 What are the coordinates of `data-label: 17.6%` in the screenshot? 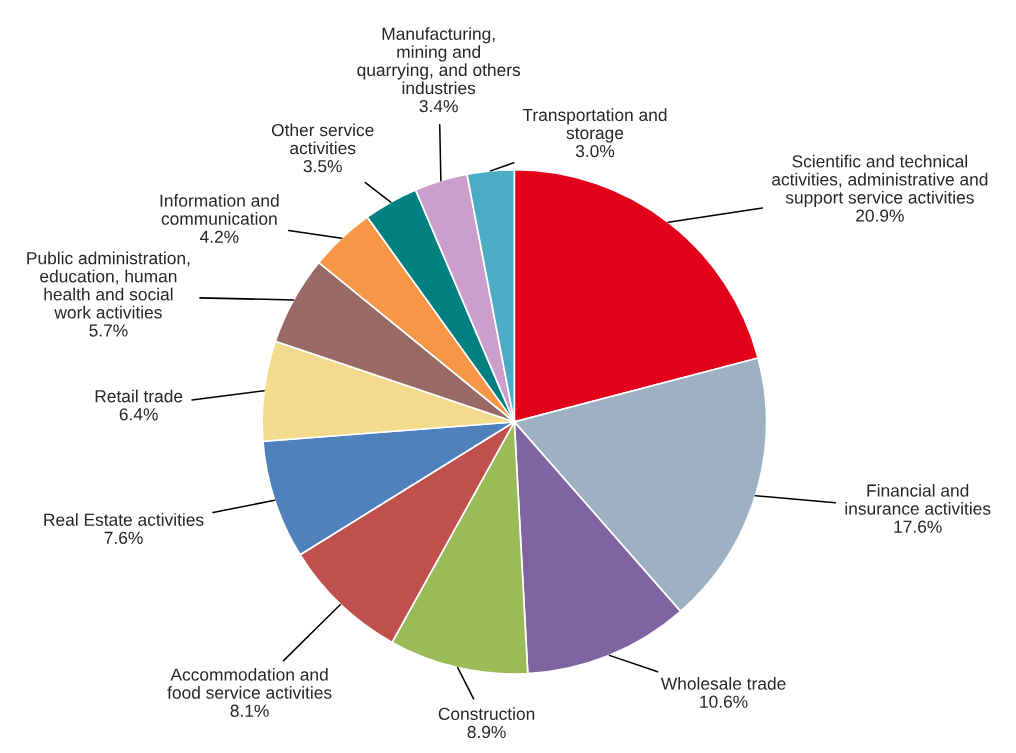 It's located at (918, 526).